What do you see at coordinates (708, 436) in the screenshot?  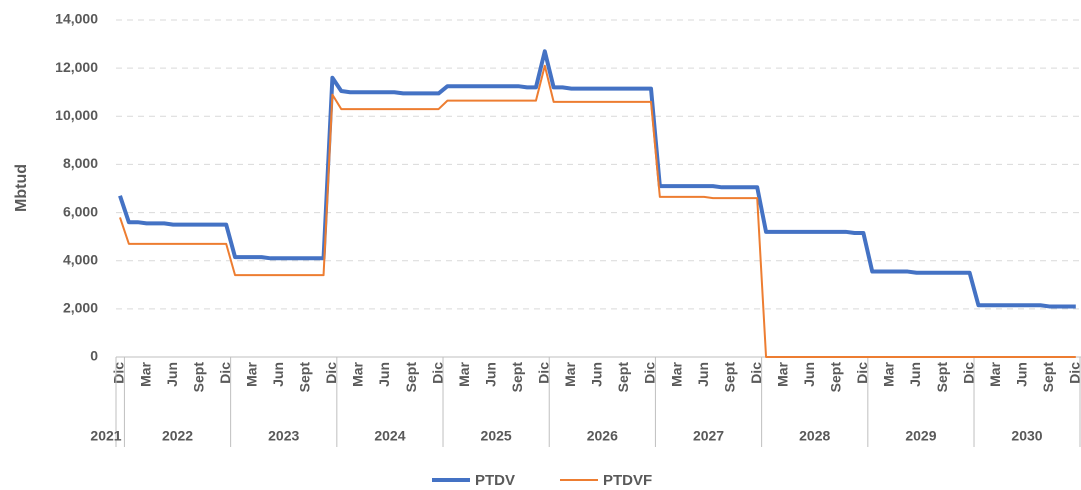 I see `year-label: 2027` at bounding box center [708, 436].